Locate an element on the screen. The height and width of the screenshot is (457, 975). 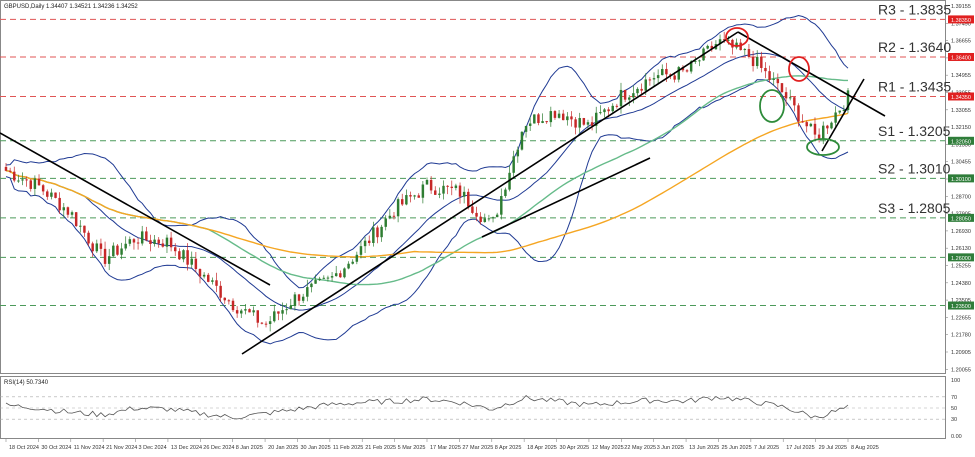
x-tick-label: 13 Dec 2024 is located at coordinates (186, 448).